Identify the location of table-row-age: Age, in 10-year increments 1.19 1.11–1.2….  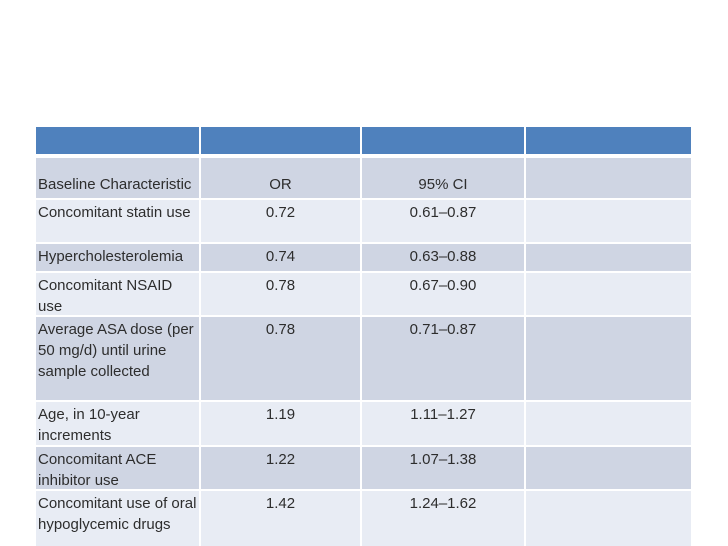
(363, 423).